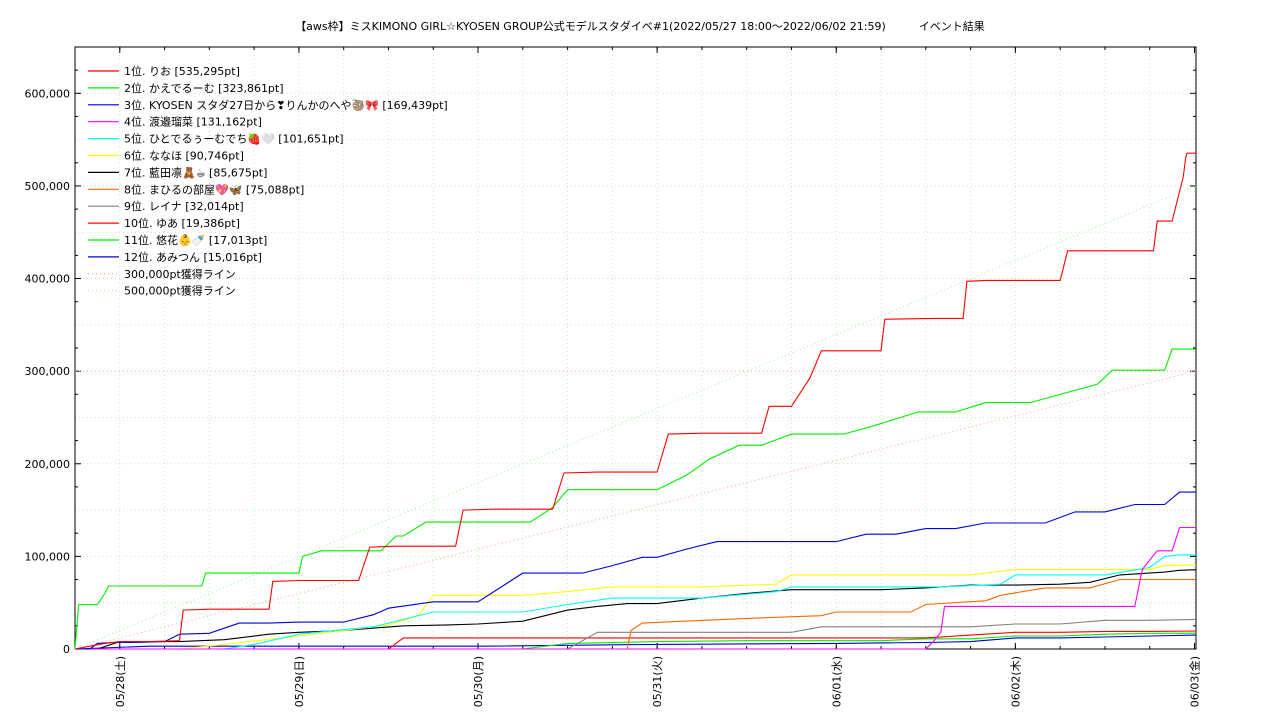 This screenshot has width=1280, height=720. What do you see at coordinates (195, 240) in the screenshot?
I see `legend-label-11: 11位. 悠花👶🍼 [17,013pt]` at bounding box center [195, 240].